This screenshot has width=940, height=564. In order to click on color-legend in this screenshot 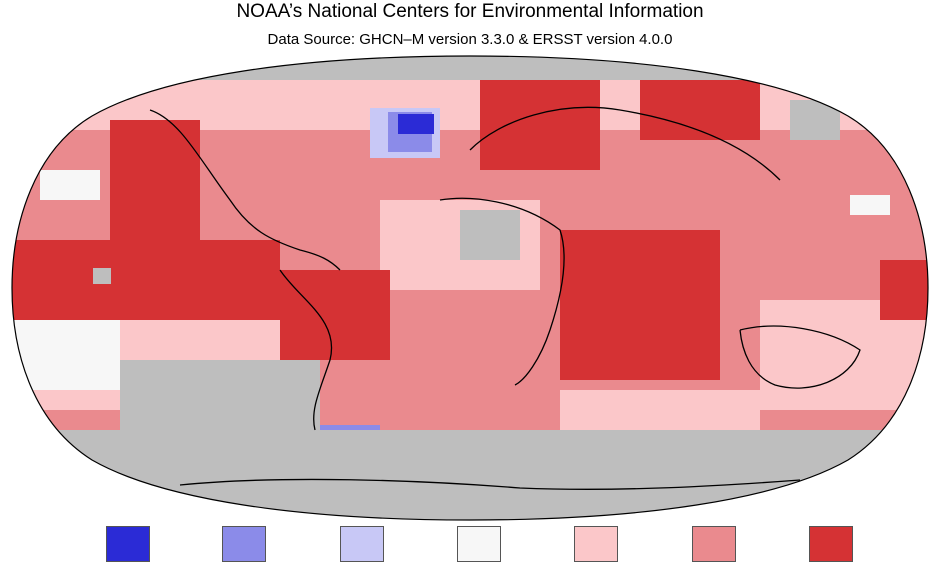, I will do `click(470, 545)`.